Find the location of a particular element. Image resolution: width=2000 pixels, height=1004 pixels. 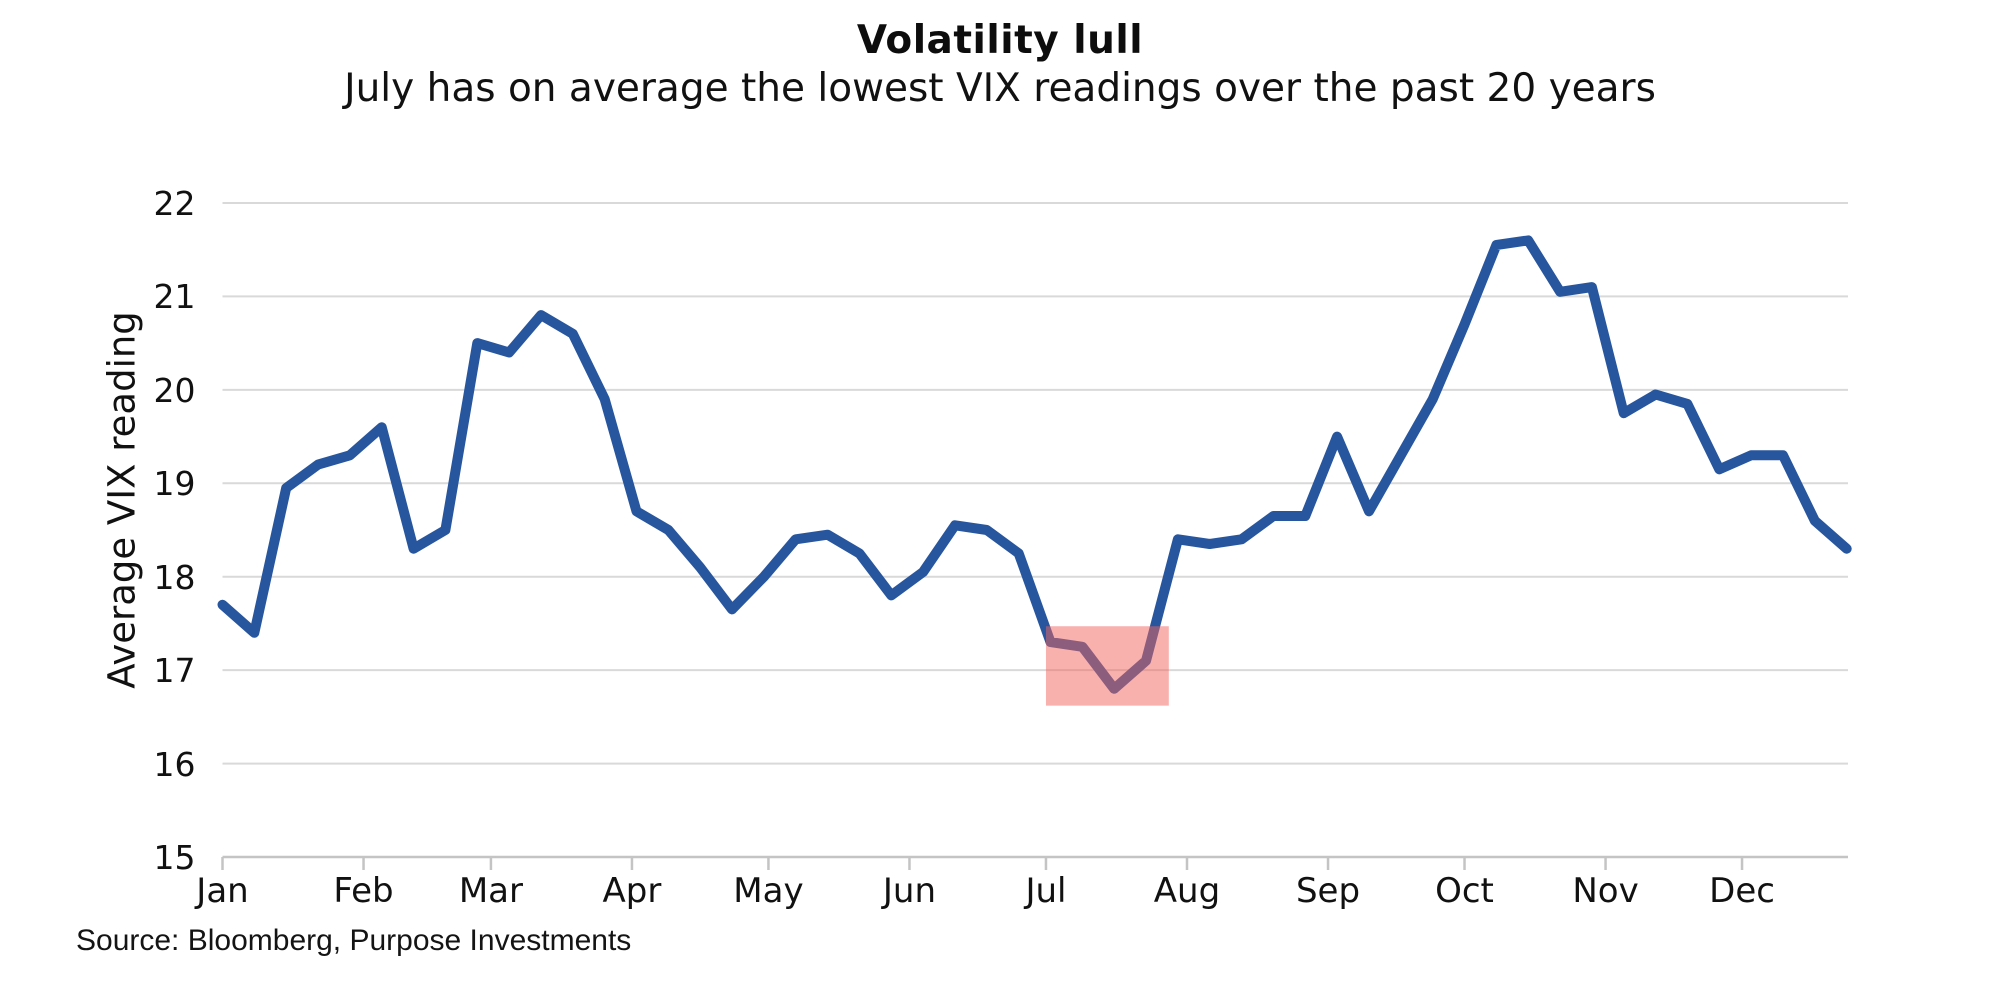

y-tick-label-15: 15 is located at coordinates (174, 857).